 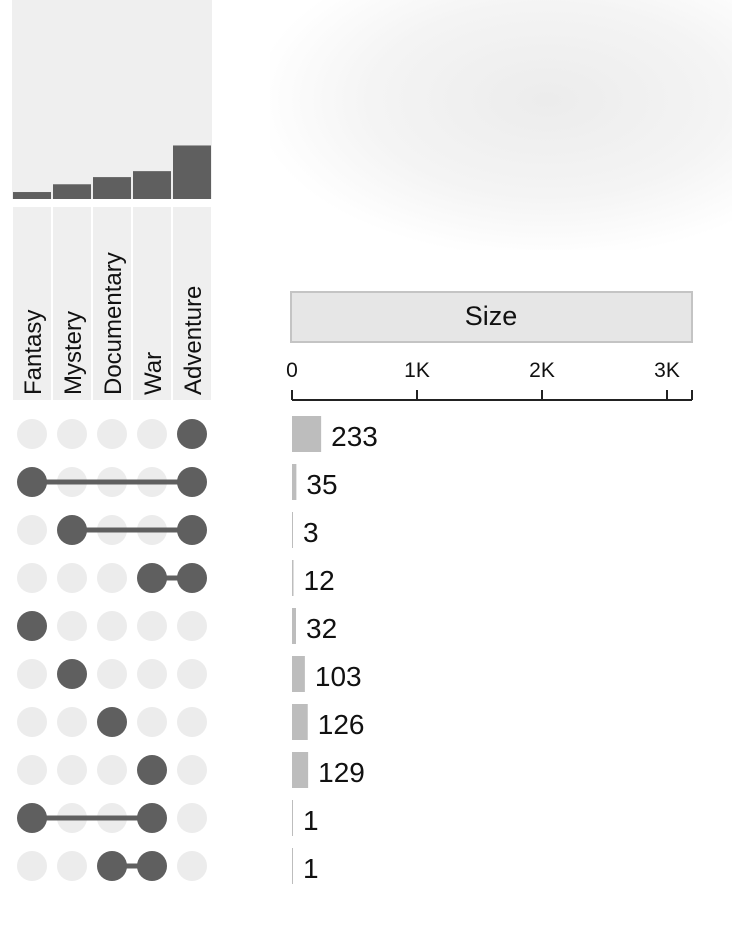 I want to click on size-axis-tick-label: 2K, so click(x=542, y=370).